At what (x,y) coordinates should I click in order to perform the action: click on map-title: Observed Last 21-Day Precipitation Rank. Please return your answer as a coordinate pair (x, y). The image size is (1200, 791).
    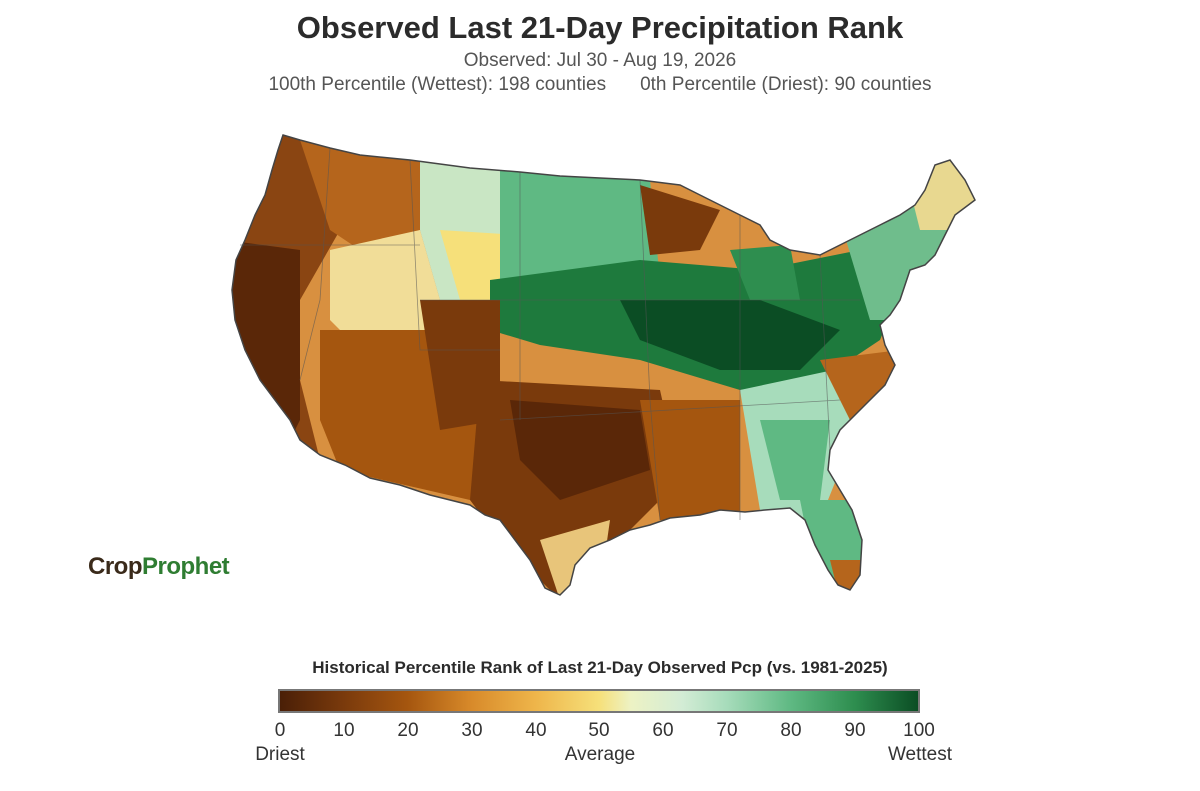
    Looking at the image, I should click on (600, 27).